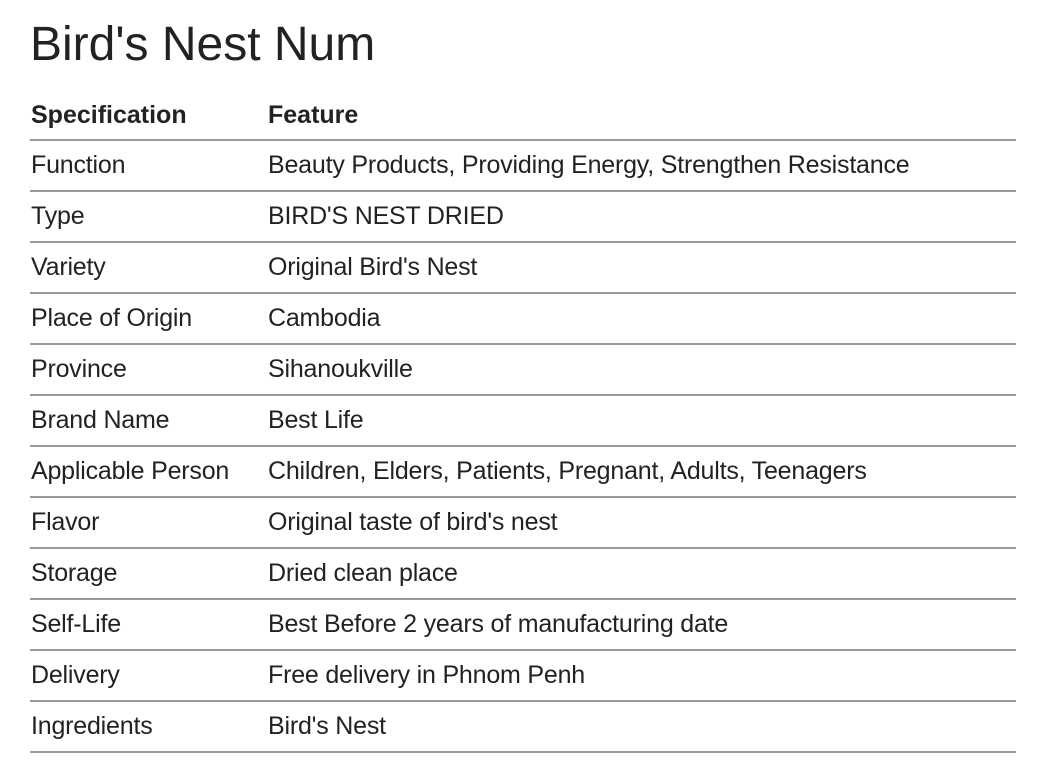 The height and width of the screenshot is (768, 1062). I want to click on feature-cell: Original Bird's Nest, so click(641, 268).